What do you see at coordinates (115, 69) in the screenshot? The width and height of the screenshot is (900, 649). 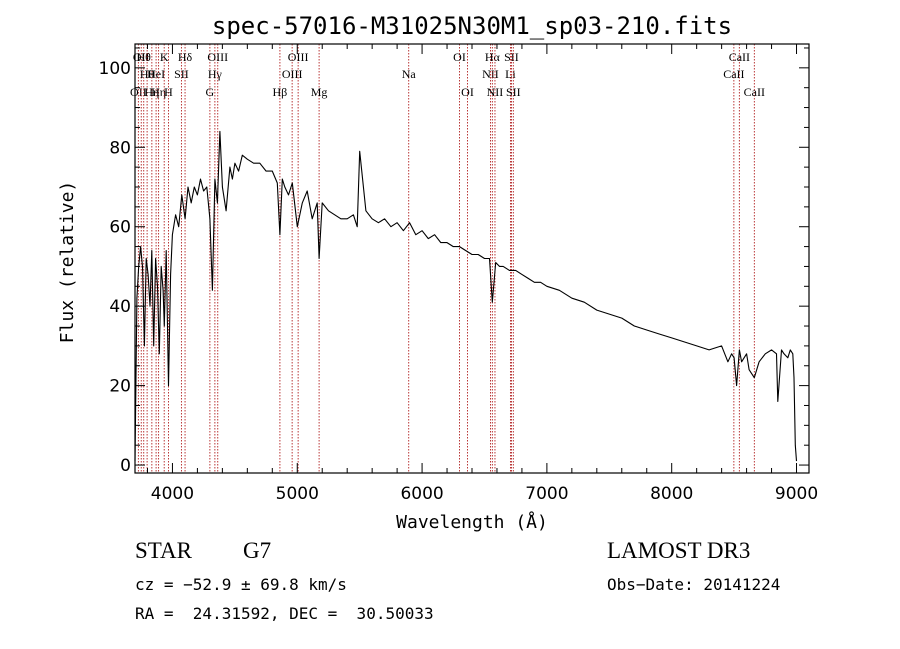 I see `y-tick-label: 100` at bounding box center [115, 69].